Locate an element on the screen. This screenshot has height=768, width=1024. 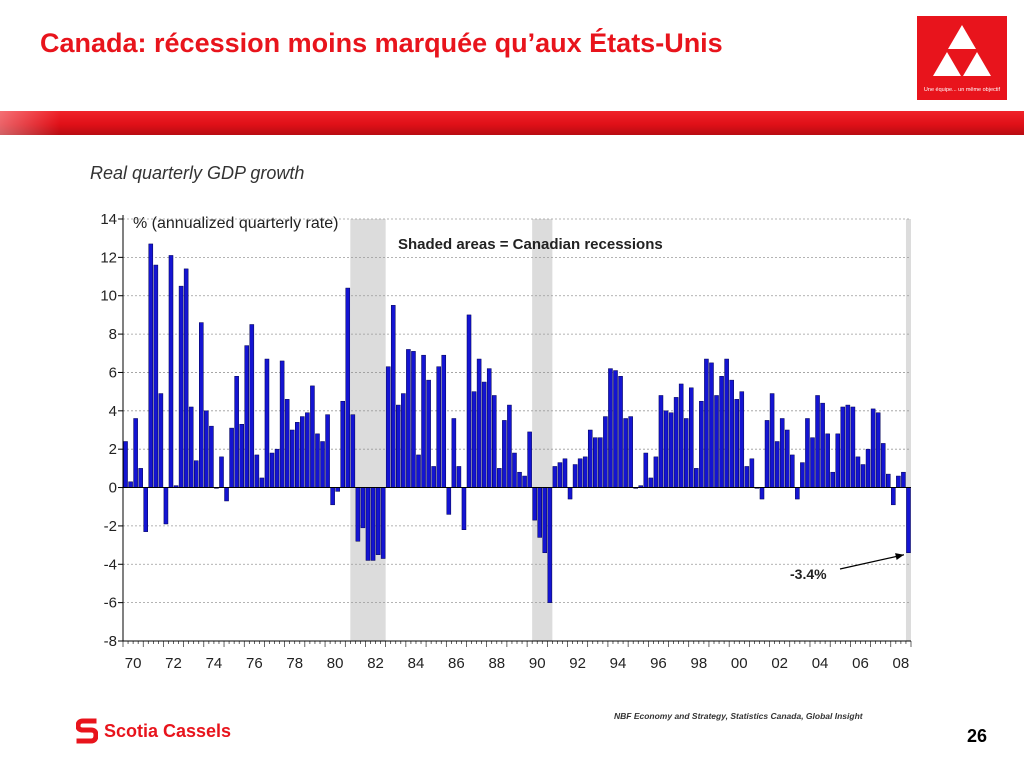
callout-arrow-line is located at coordinates (872, 562).